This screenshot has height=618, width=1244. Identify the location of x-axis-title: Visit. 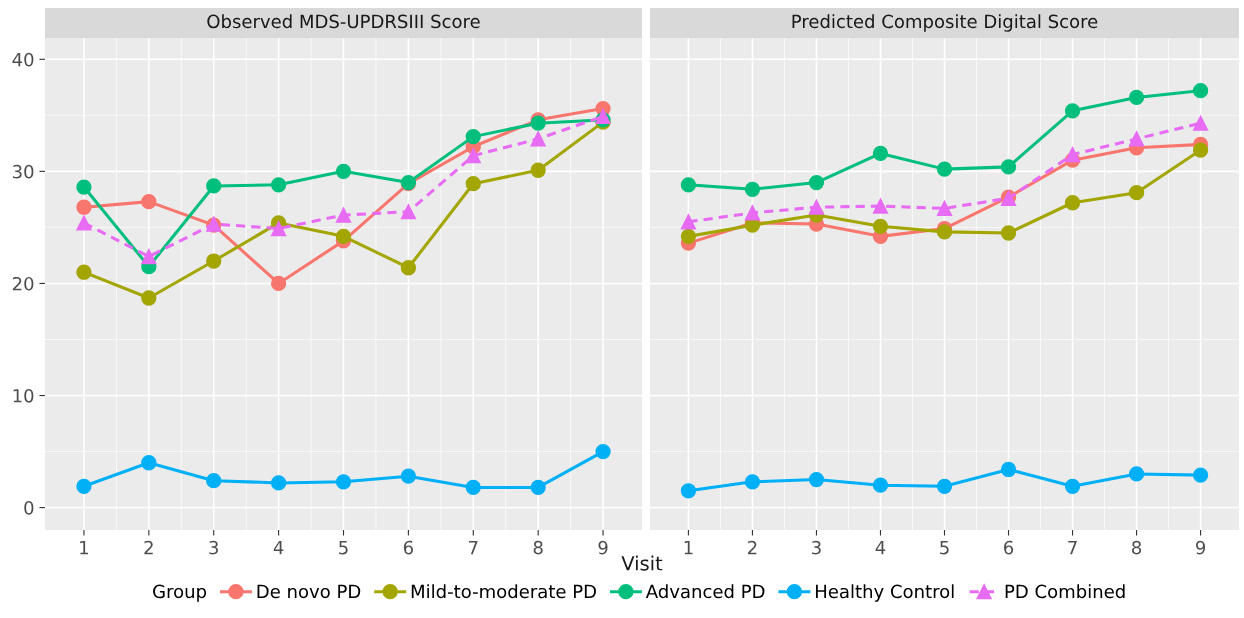
(642, 563).